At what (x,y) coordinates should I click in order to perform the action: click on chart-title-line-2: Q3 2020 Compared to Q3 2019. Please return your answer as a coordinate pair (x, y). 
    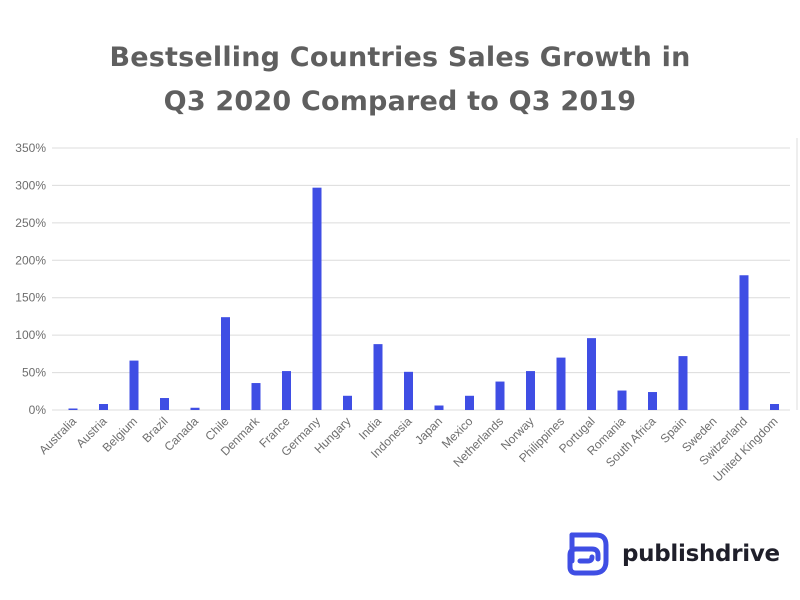
    Looking at the image, I should click on (400, 101).